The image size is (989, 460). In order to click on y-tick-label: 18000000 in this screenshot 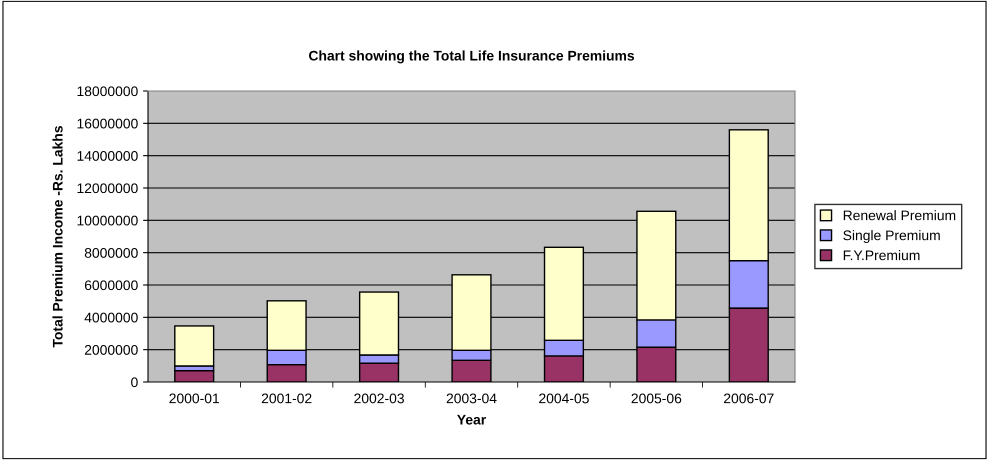, I will do `click(108, 91)`.